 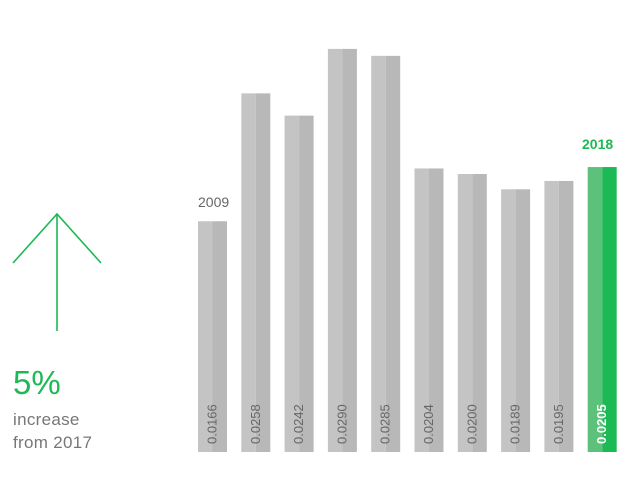 I want to click on bar-value-label: 0.0258, so click(x=255, y=424).